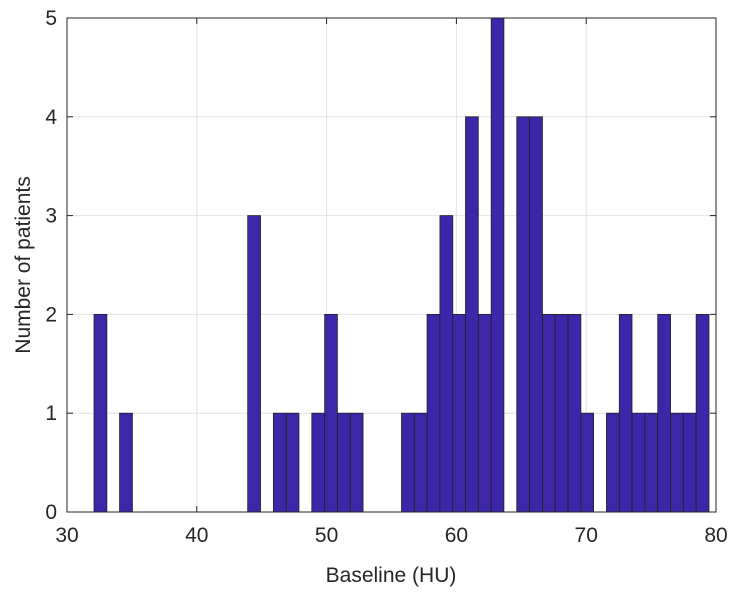  I want to click on x-tick-label: 70, so click(586, 535).